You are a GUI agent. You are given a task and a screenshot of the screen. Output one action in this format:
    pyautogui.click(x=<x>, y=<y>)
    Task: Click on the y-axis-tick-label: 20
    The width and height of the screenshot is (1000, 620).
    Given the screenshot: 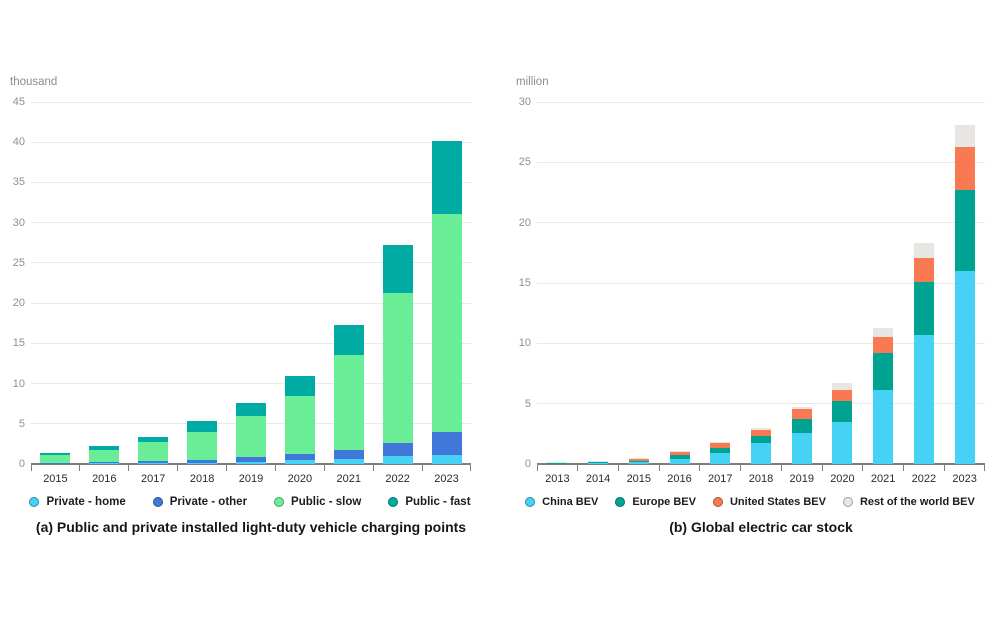 What is the action you would take?
    pyautogui.click(x=18, y=303)
    